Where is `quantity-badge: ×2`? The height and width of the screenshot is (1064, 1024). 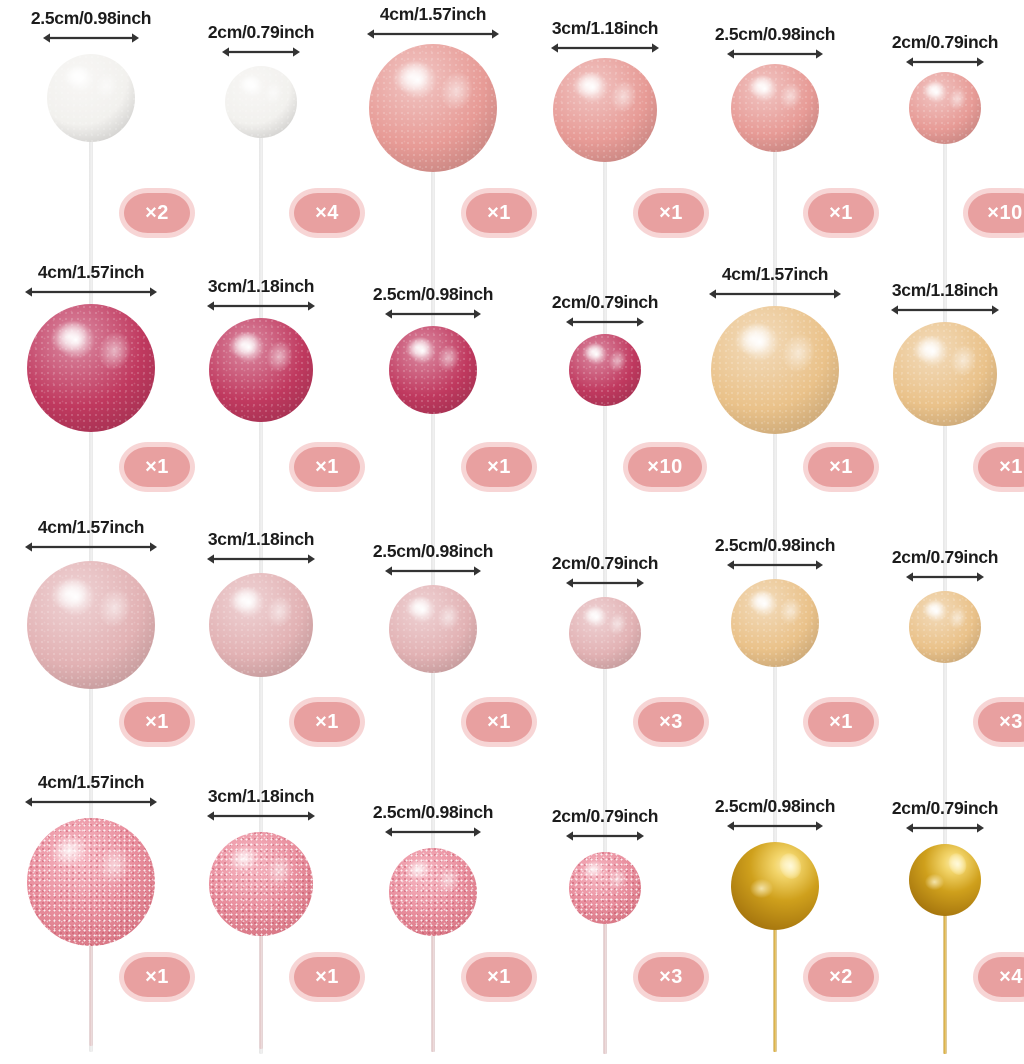 quantity-badge: ×2 is located at coordinates (157, 213).